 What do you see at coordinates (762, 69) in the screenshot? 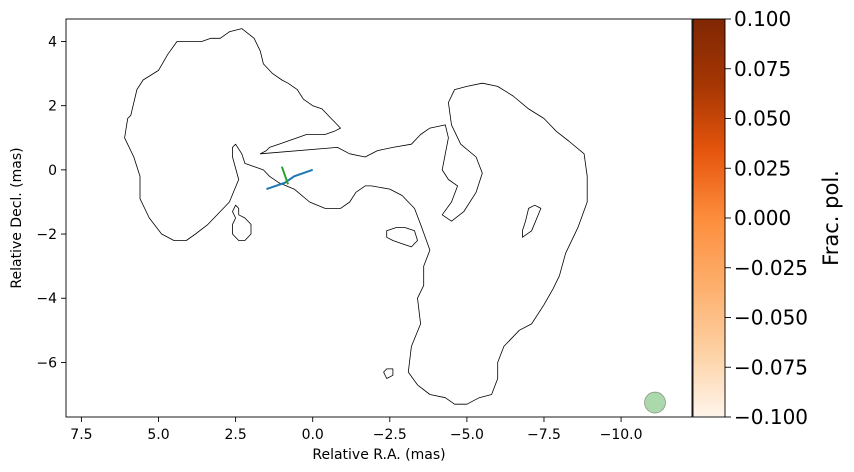
I see `colorbar-tick-label: 0.075` at bounding box center [762, 69].